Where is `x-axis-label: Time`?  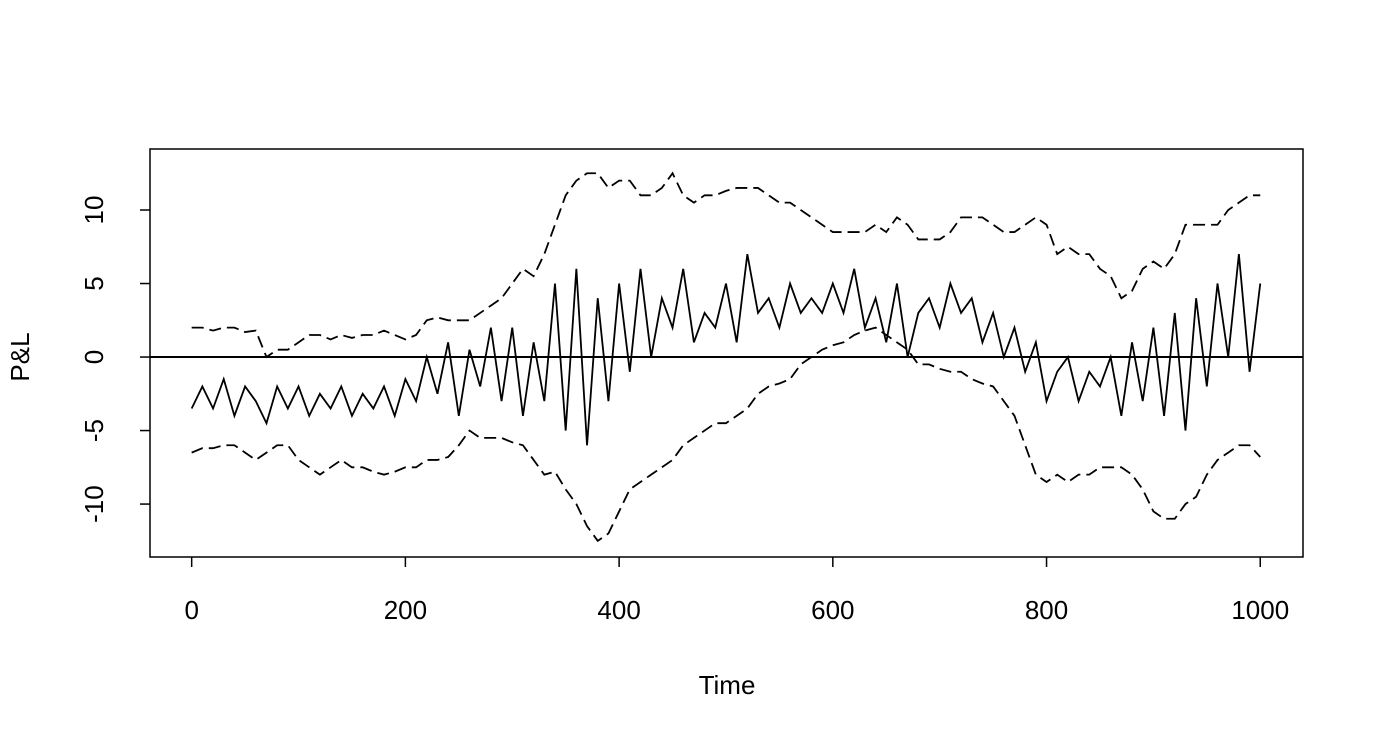
x-axis-label: Time is located at coordinates (727, 685).